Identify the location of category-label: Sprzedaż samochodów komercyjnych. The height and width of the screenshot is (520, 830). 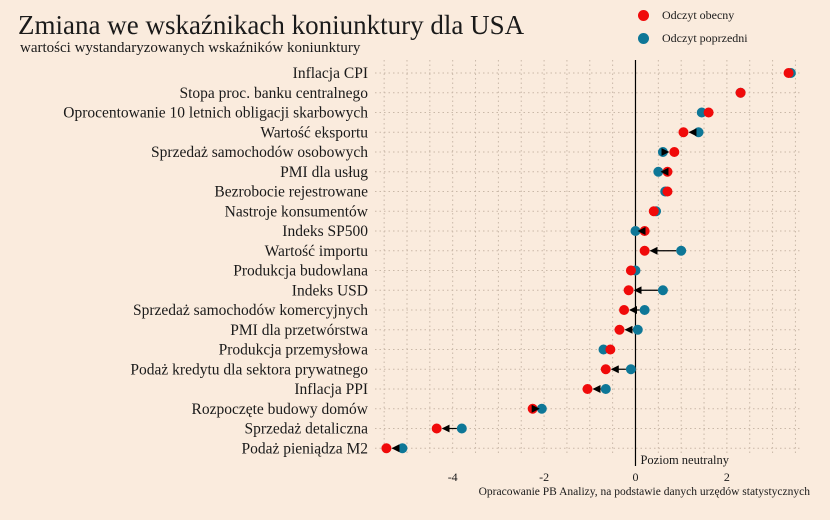
(250, 310).